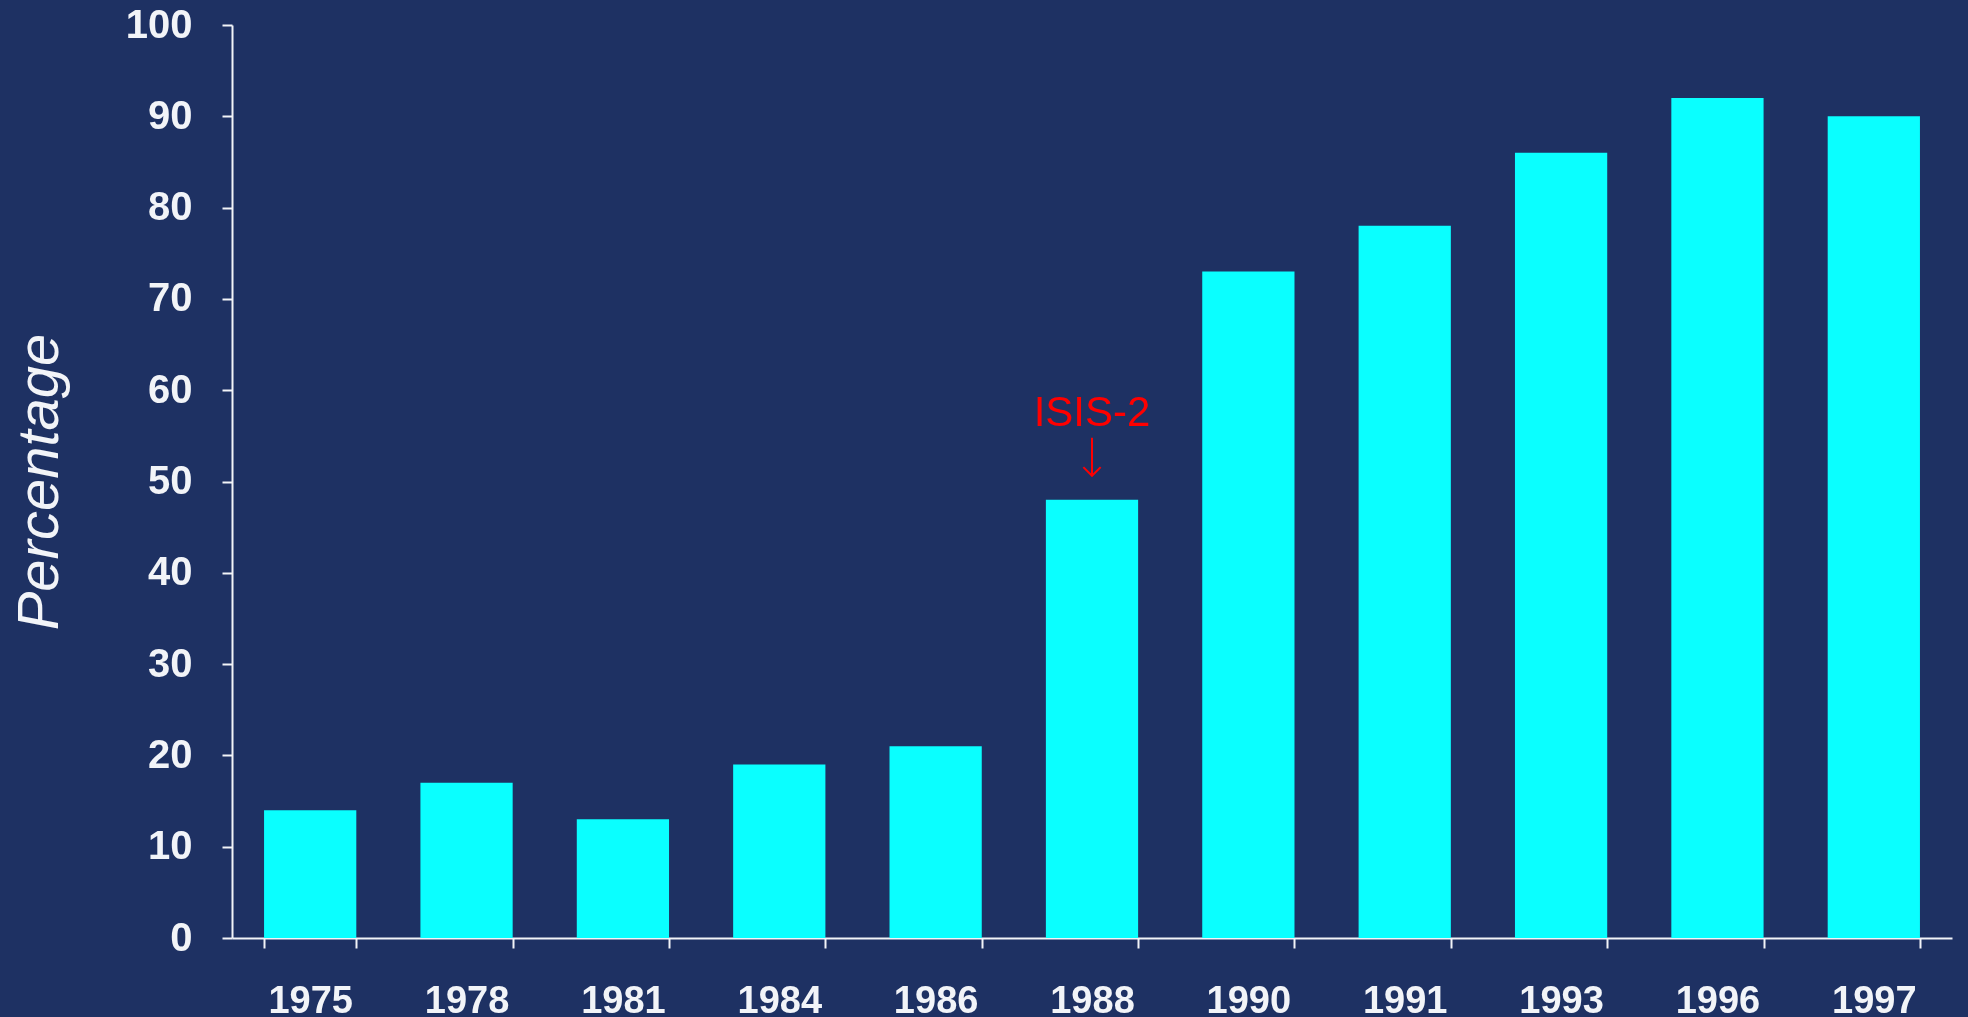  I want to click on x-tick-label: 1978, so click(467, 997).